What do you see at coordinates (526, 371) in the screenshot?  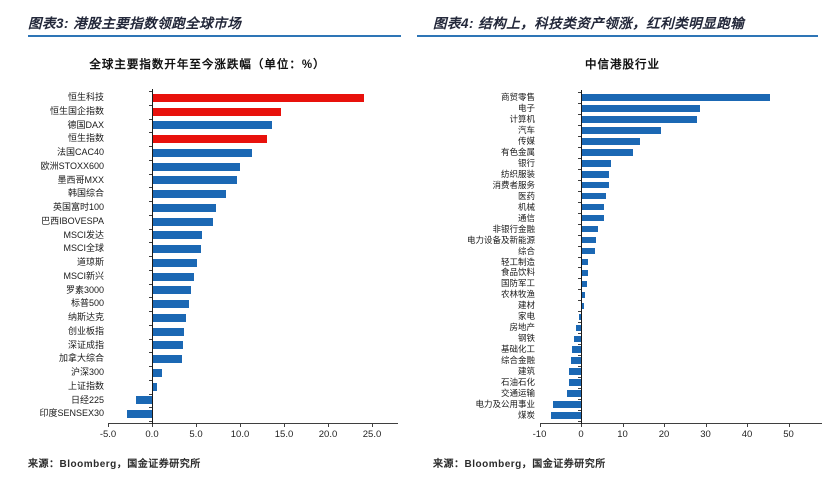 I see `category-label: 建筑` at bounding box center [526, 371].